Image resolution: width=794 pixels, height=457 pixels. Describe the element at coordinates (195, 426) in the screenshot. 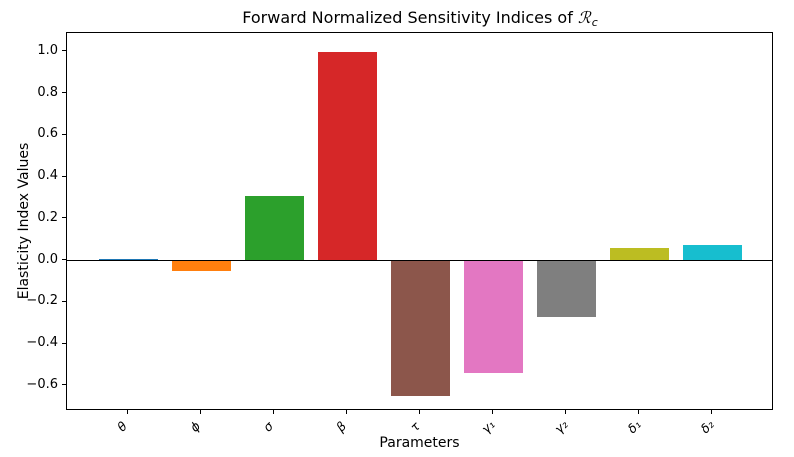

I see `x-tick-label-phi: ϕ` at that location.